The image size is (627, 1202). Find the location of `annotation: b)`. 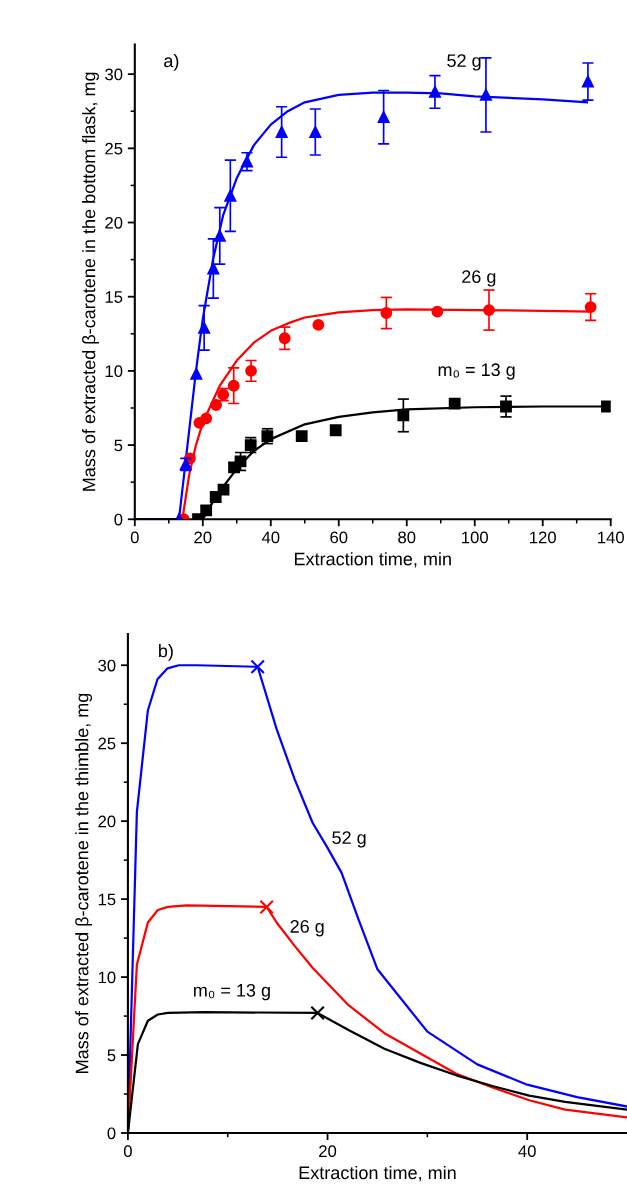

annotation: b) is located at coordinates (166, 652).